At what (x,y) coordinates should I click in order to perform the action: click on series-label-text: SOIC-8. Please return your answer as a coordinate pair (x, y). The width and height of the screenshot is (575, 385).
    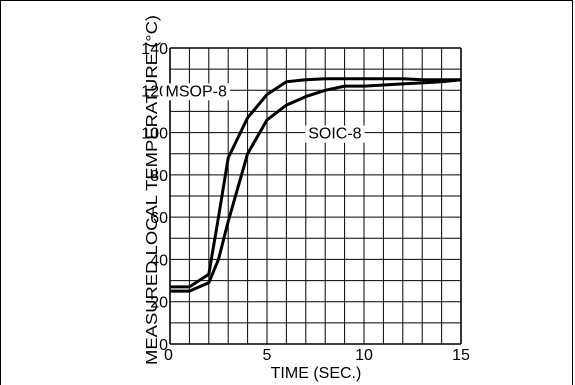
    Looking at the image, I should click on (334, 134).